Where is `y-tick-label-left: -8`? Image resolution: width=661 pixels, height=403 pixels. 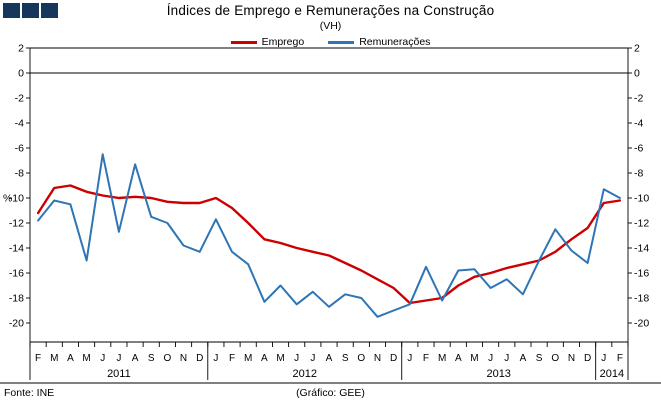
y-tick-label-left: -8 is located at coordinates (19, 174).